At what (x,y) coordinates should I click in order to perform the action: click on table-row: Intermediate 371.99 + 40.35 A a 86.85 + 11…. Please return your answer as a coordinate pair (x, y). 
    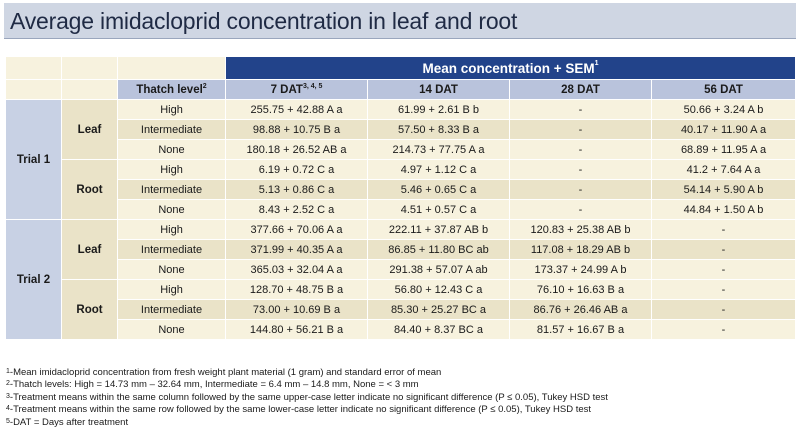
    Looking at the image, I should click on (401, 249).